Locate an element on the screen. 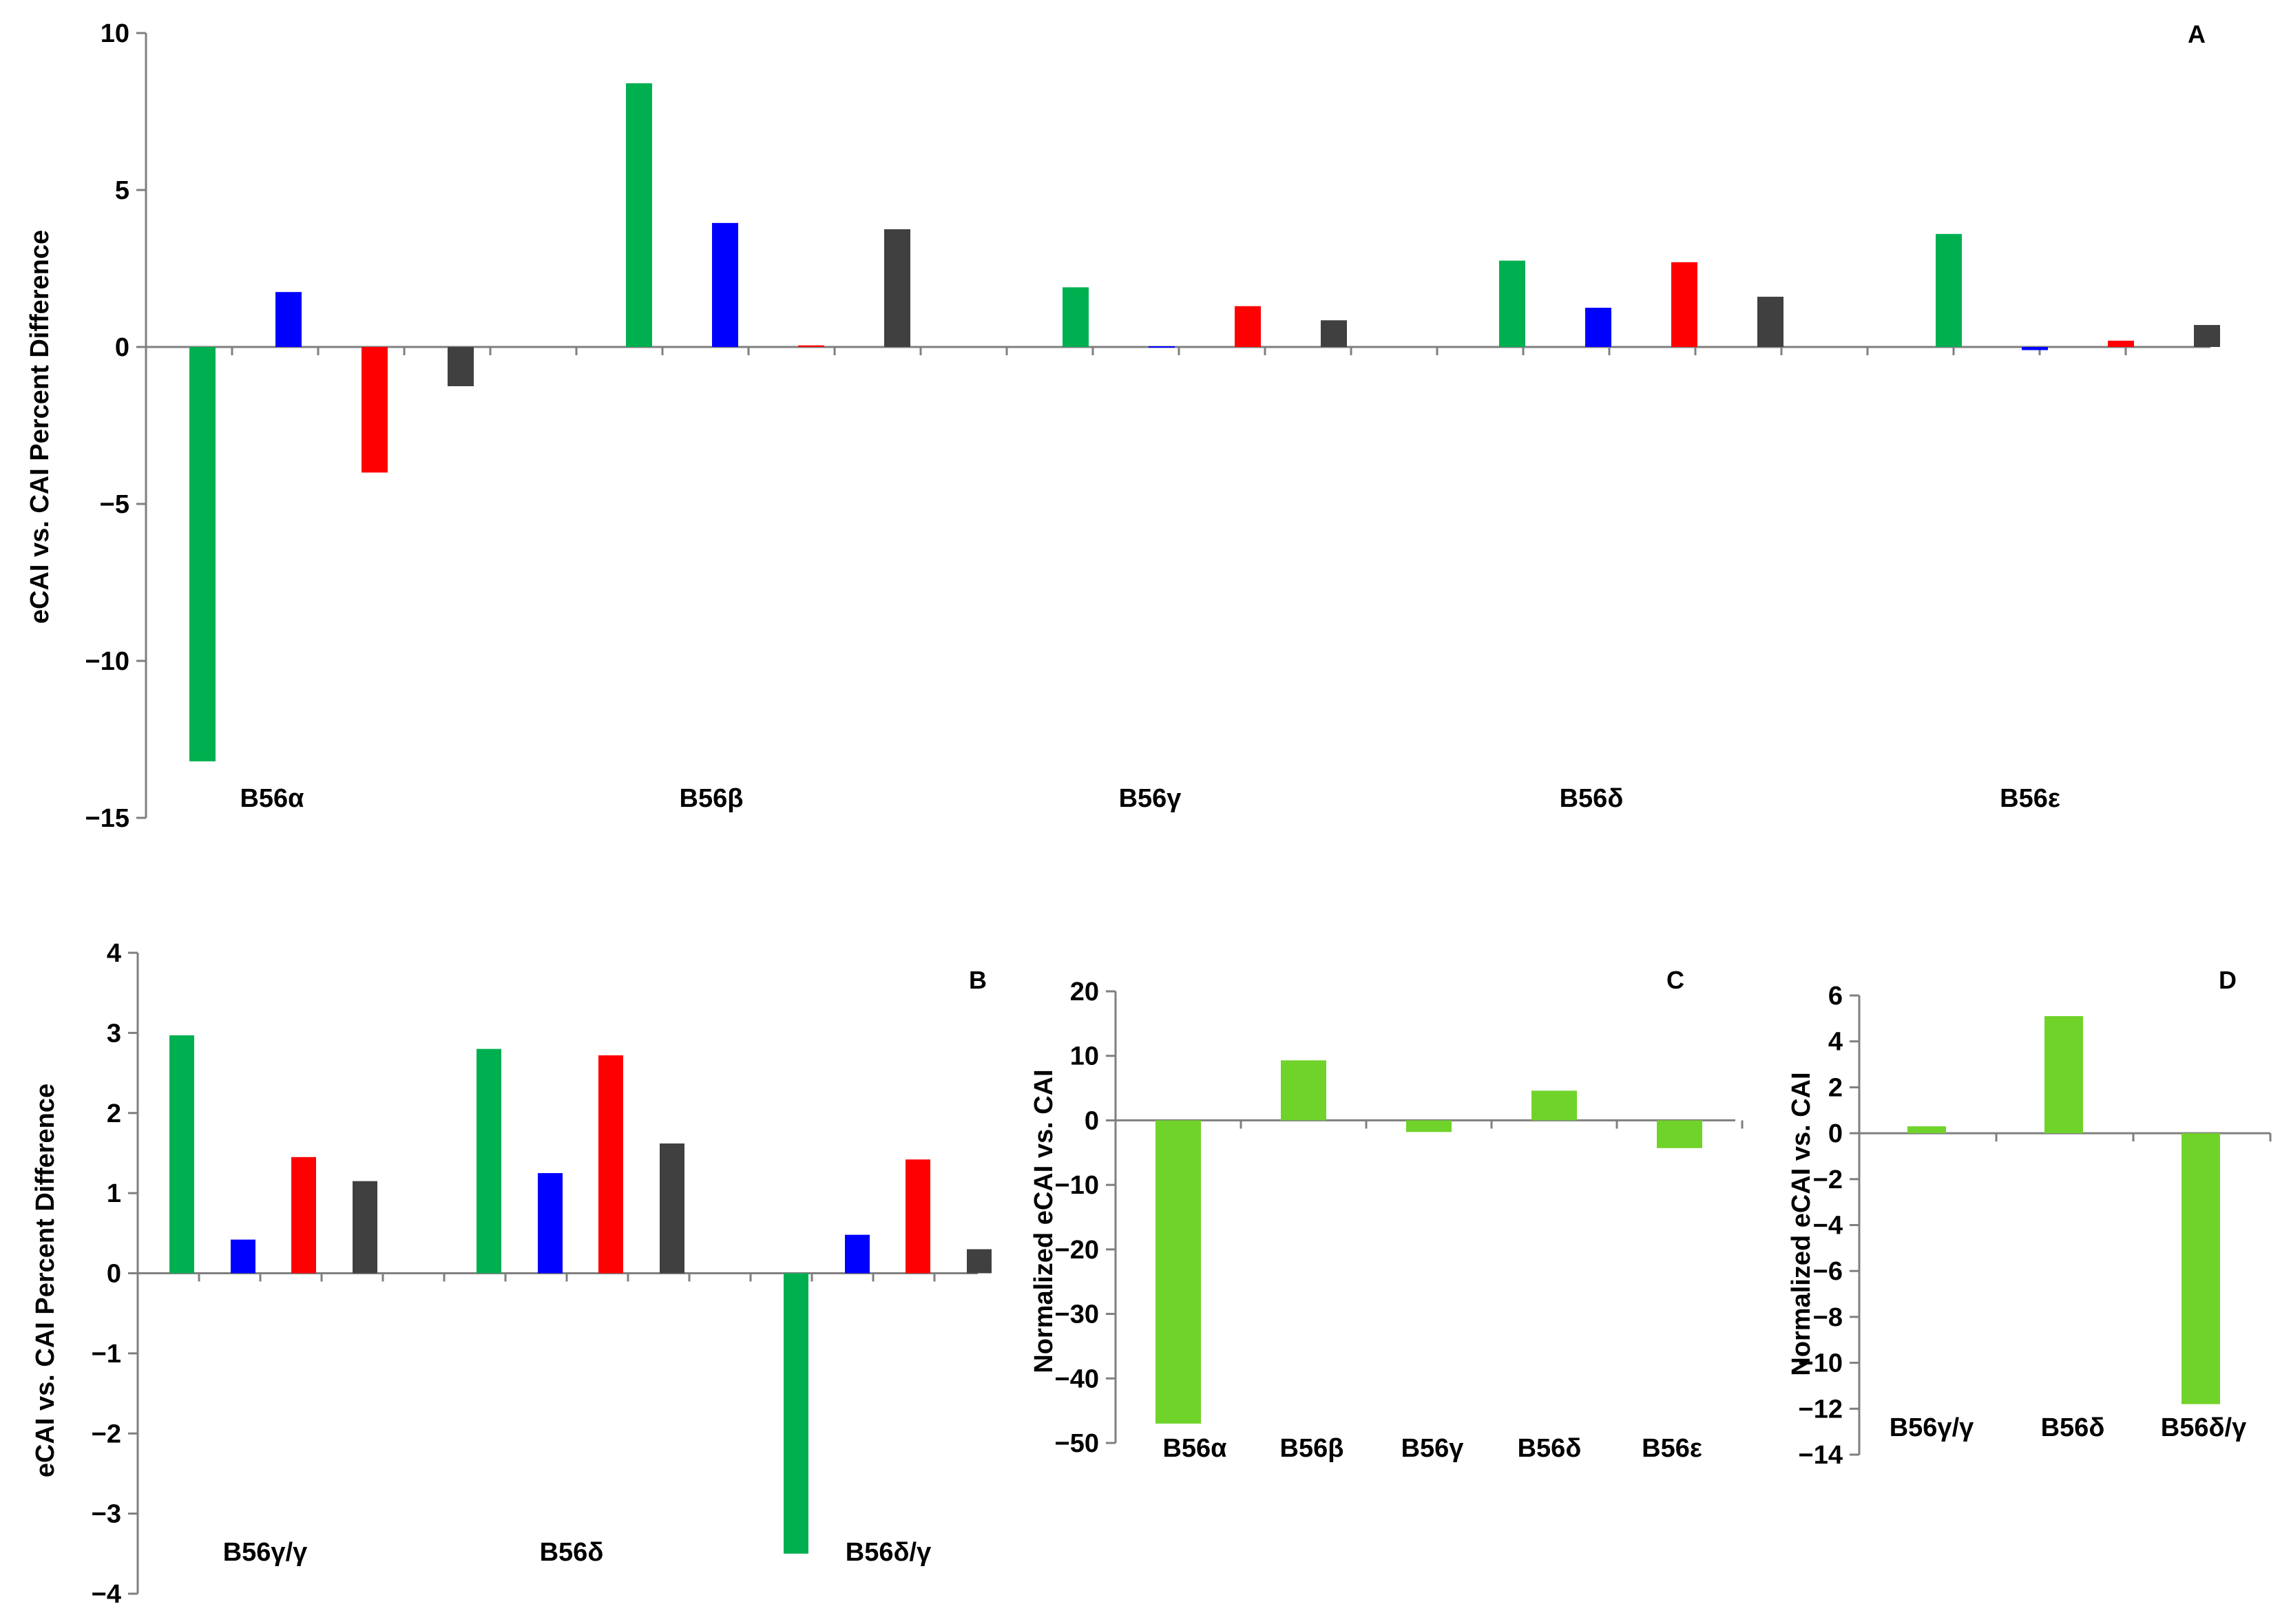 The height and width of the screenshot is (1624, 2291). y-tick-label: 5 is located at coordinates (122, 191).